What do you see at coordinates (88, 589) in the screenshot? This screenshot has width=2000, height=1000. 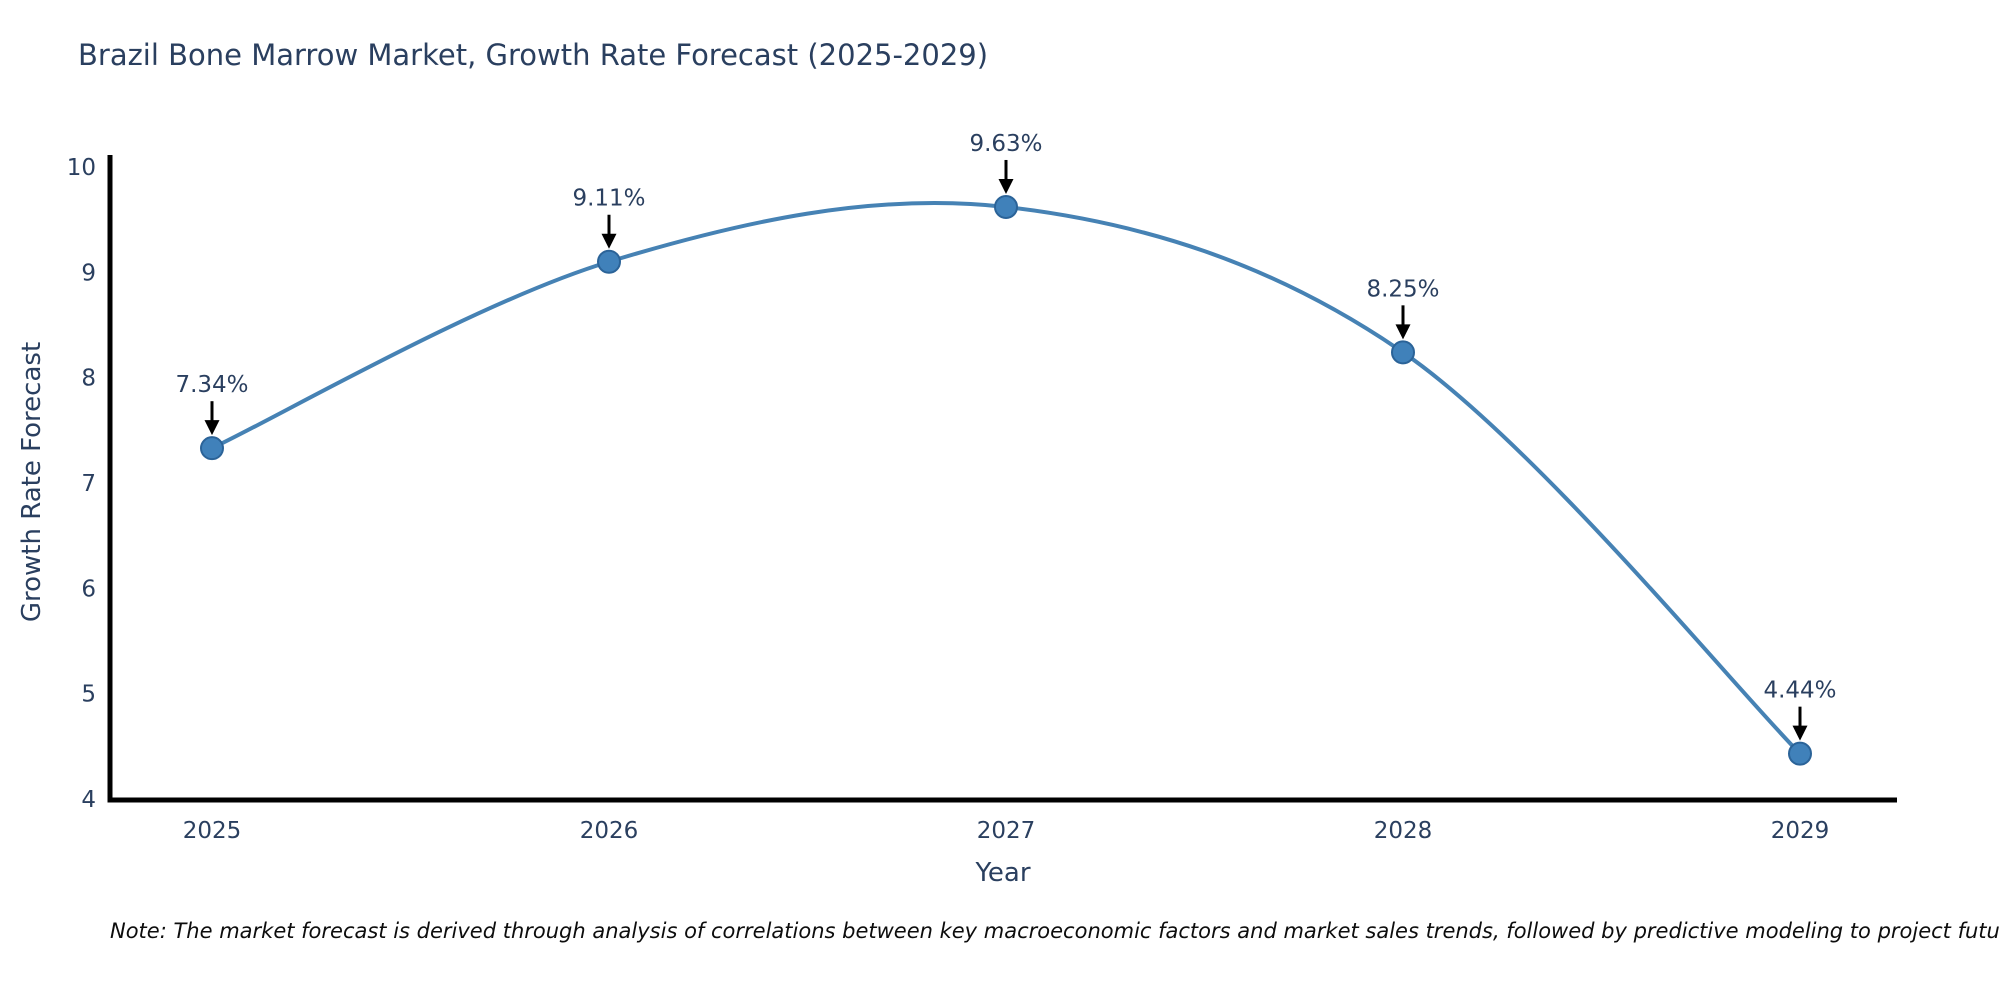 I see `y-tick-label: 6` at bounding box center [88, 589].